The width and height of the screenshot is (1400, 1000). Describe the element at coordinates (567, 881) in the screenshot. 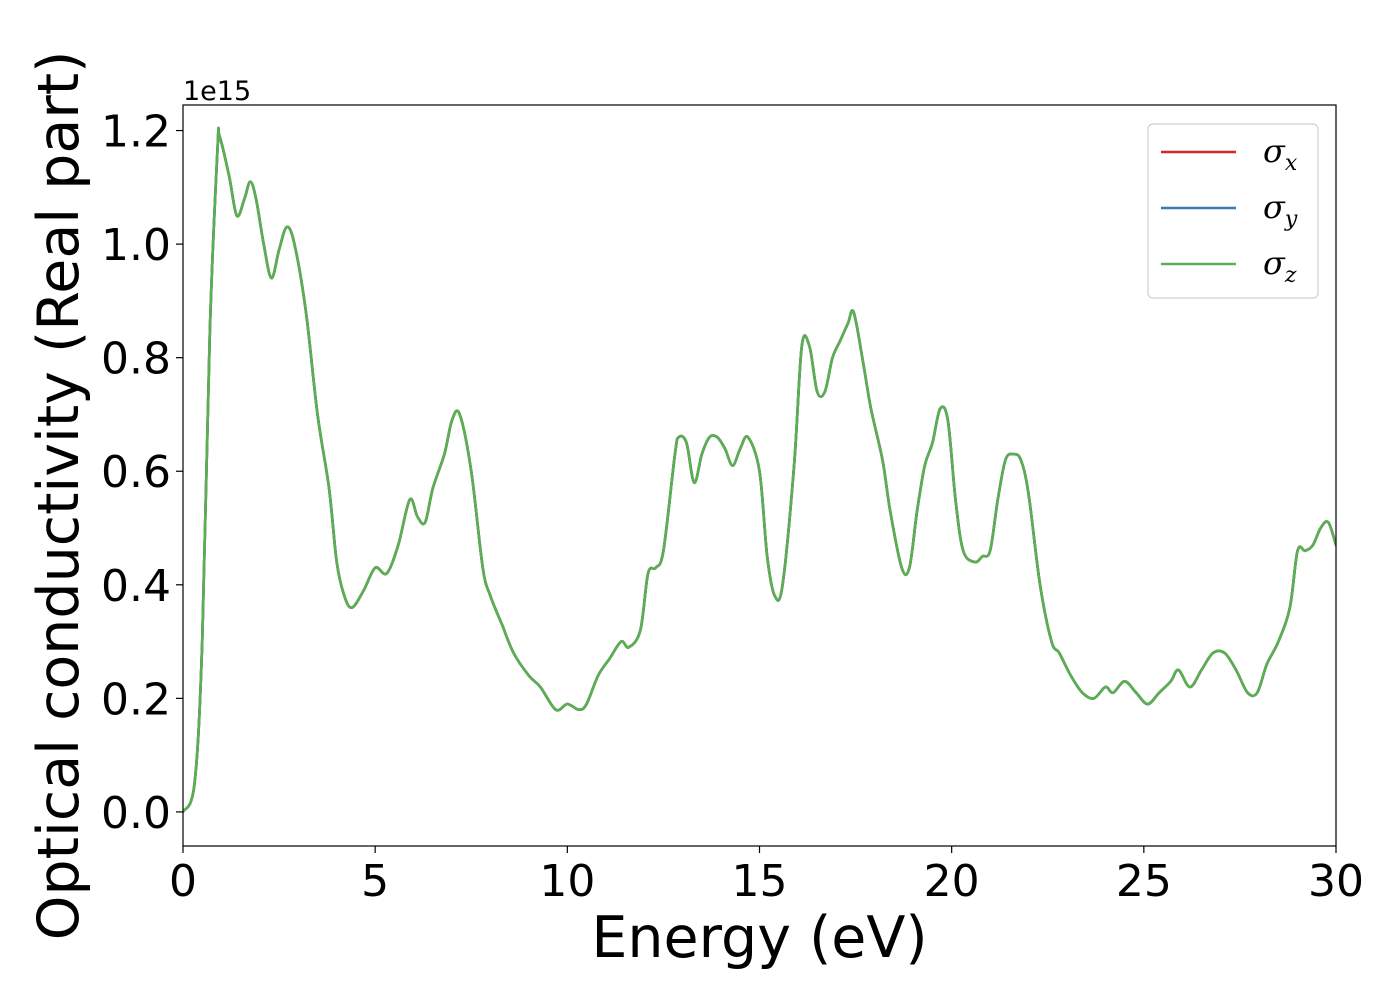

I see `x-tick-label: 10` at that location.